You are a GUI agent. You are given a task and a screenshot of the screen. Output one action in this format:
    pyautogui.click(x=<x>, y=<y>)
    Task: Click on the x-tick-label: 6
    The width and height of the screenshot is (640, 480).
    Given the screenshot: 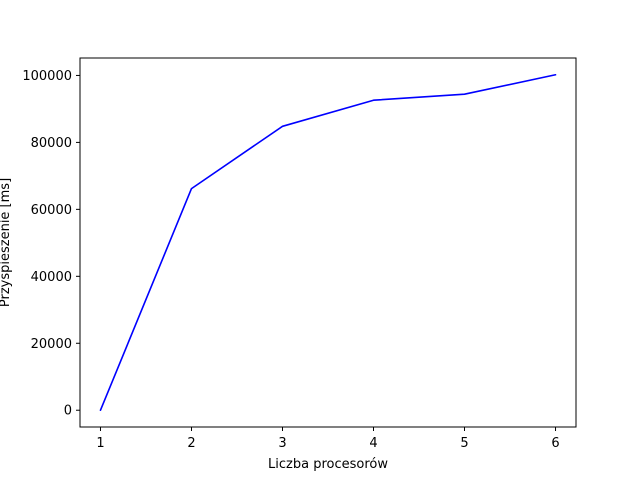 What is the action you would take?
    pyautogui.click(x=555, y=443)
    